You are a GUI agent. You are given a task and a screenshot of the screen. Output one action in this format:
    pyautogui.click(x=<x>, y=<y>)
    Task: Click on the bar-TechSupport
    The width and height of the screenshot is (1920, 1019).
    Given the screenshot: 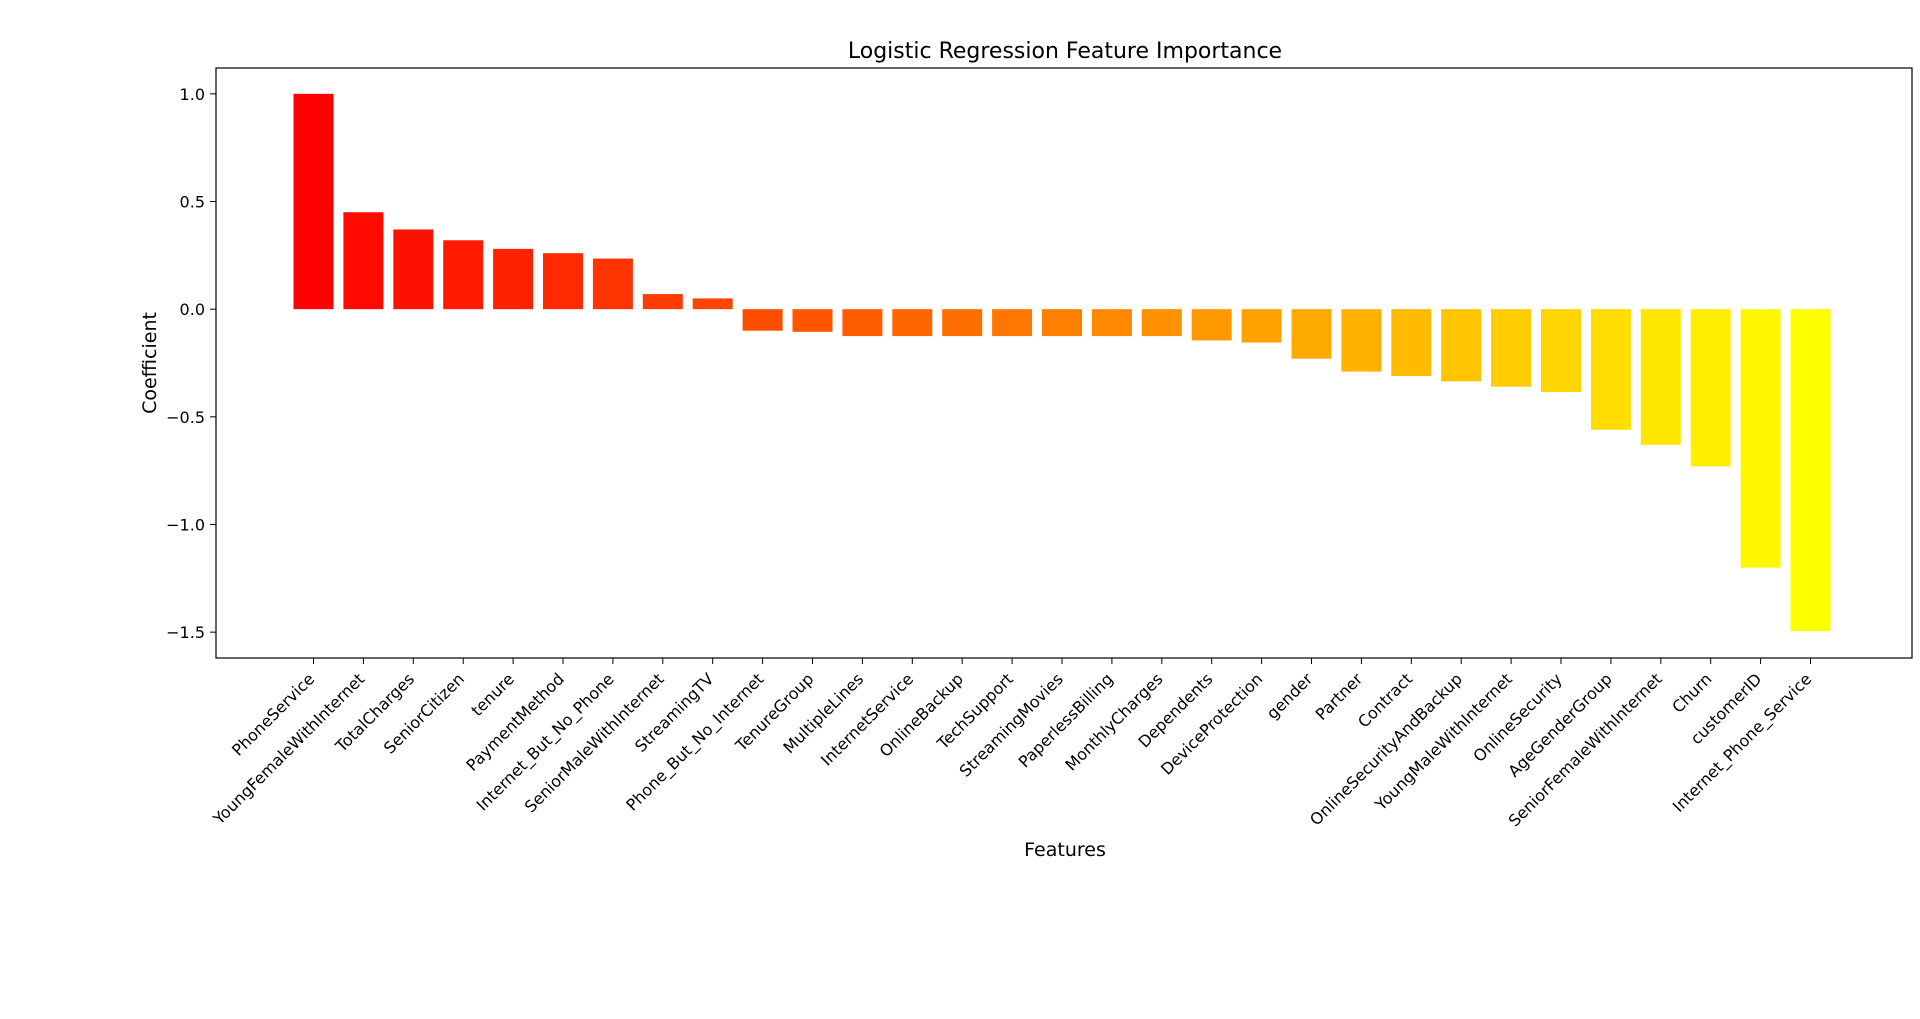 What is the action you would take?
    pyautogui.click(x=1012, y=323)
    